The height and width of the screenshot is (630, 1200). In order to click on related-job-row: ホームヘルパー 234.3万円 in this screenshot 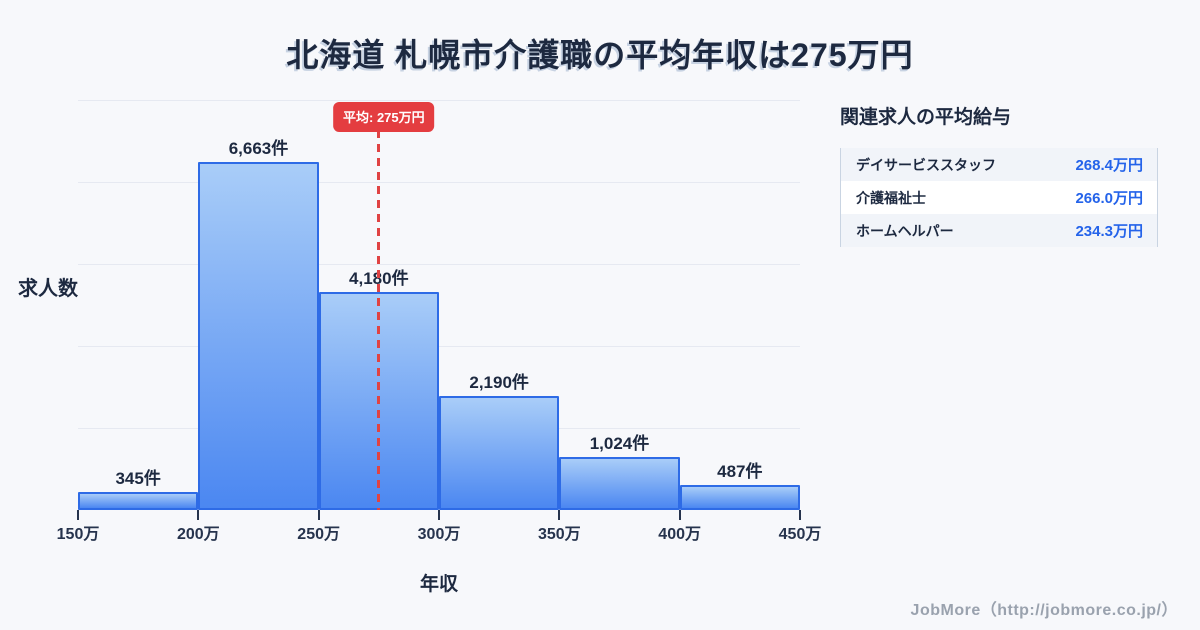, I will do `click(999, 230)`.